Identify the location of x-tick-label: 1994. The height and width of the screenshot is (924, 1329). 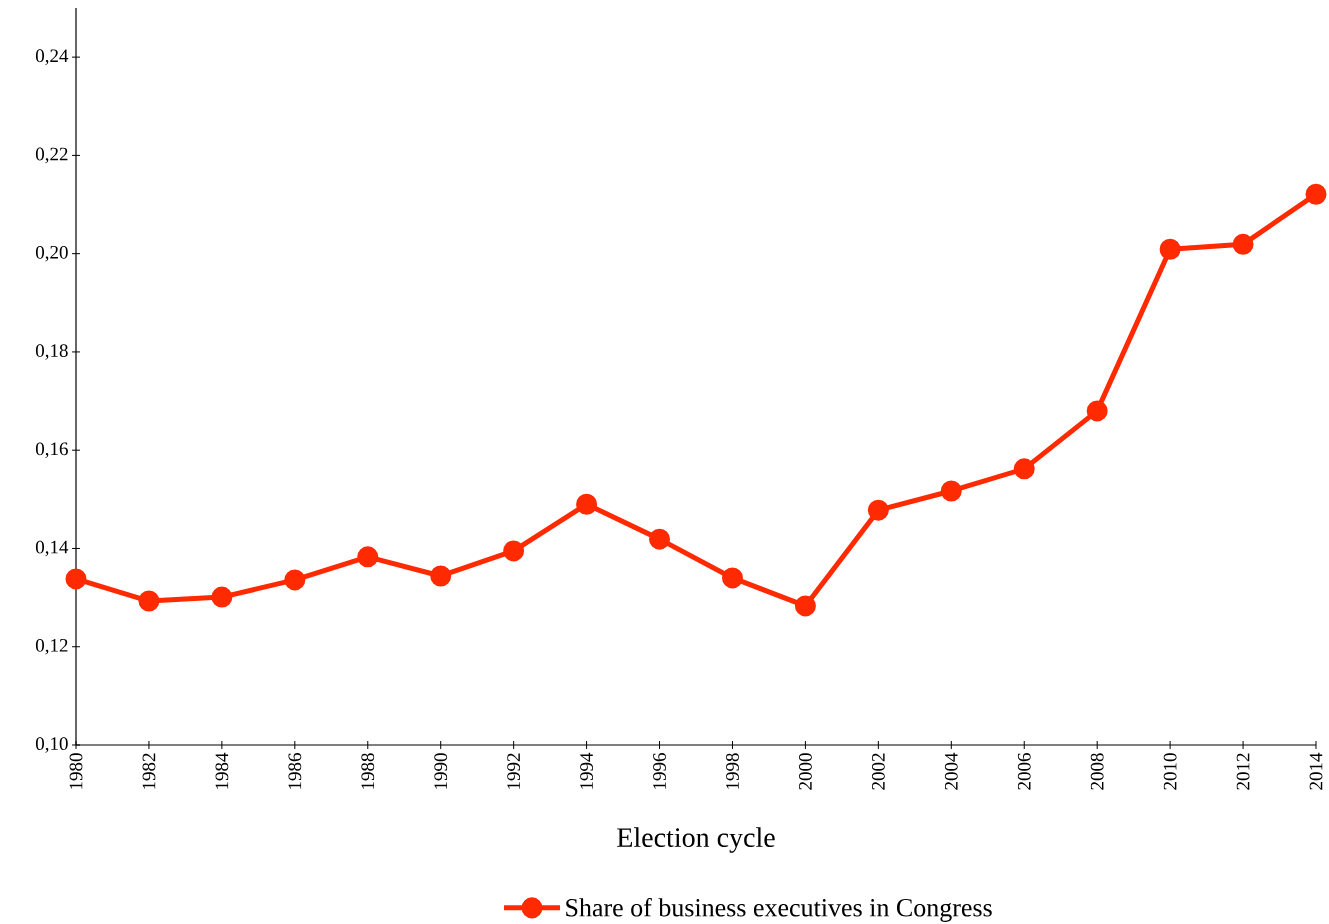
(586, 770).